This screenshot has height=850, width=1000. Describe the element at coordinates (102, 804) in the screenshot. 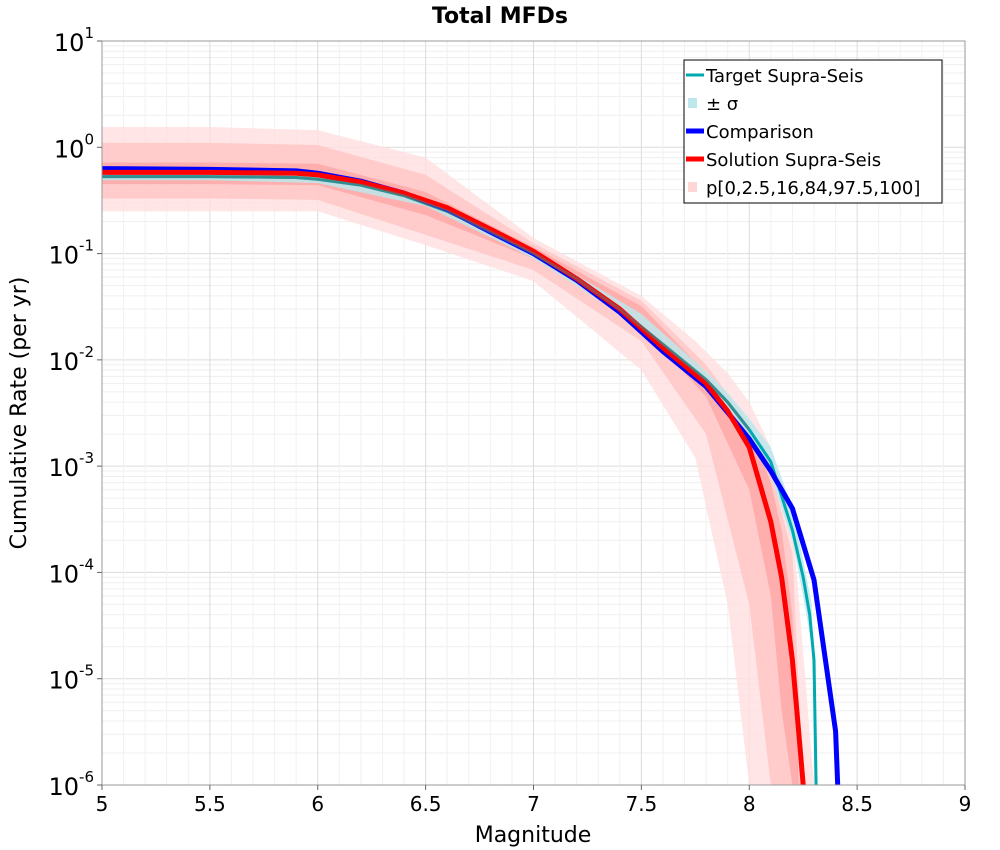

I see `x-tick-label: 5` at that location.